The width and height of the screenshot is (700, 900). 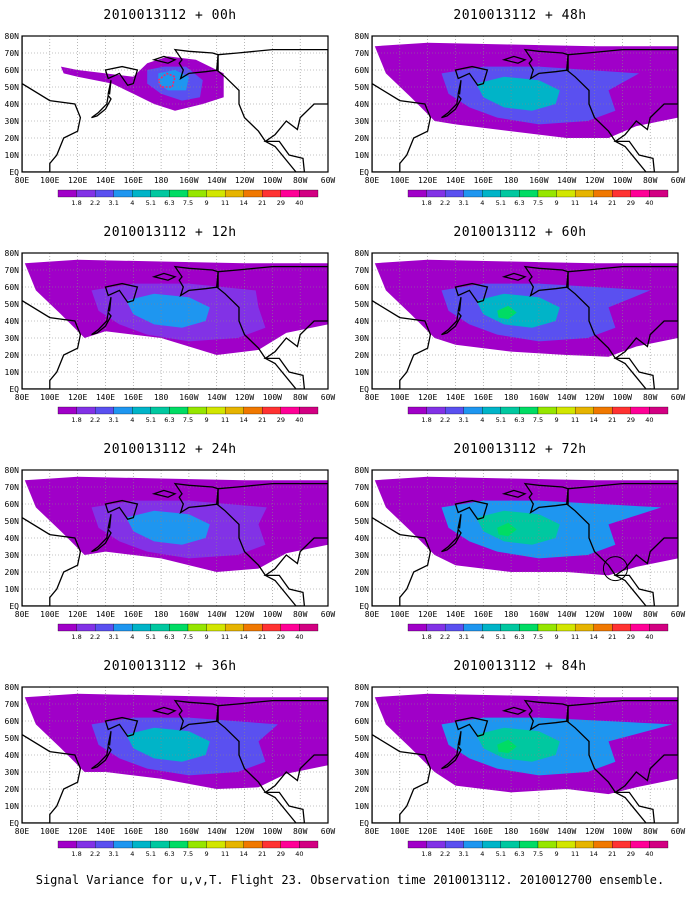 What do you see at coordinates (622, 614) in the screenshot?
I see `lon-label: 100W` at bounding box center [622, 614].